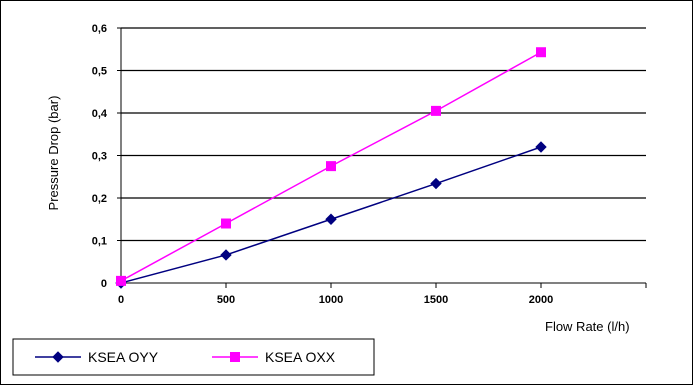 The height and width of the screenshot is (386, 693). I want to click on legend-label: KSEA OXX, so click(300, 357).